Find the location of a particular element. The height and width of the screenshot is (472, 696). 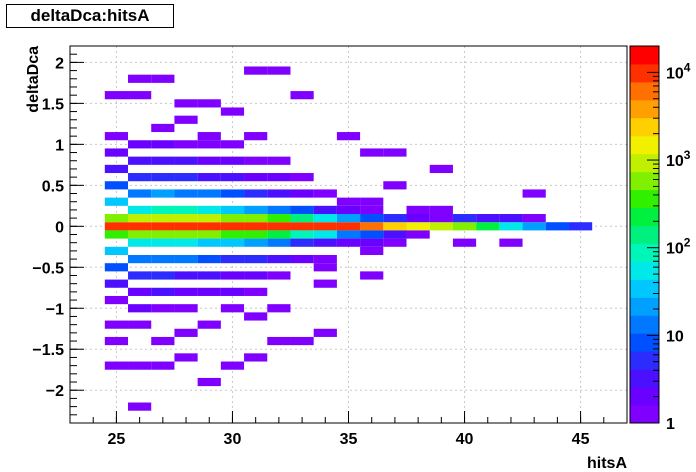

y-tick-label: −2 is located at coordinates (55, 391).